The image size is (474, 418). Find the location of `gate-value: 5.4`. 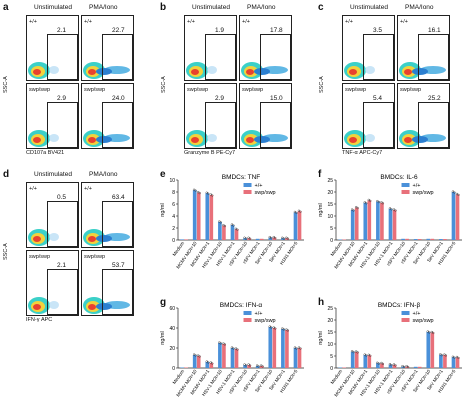

gate-value: 5.4 is located at coordinates (378, 98).